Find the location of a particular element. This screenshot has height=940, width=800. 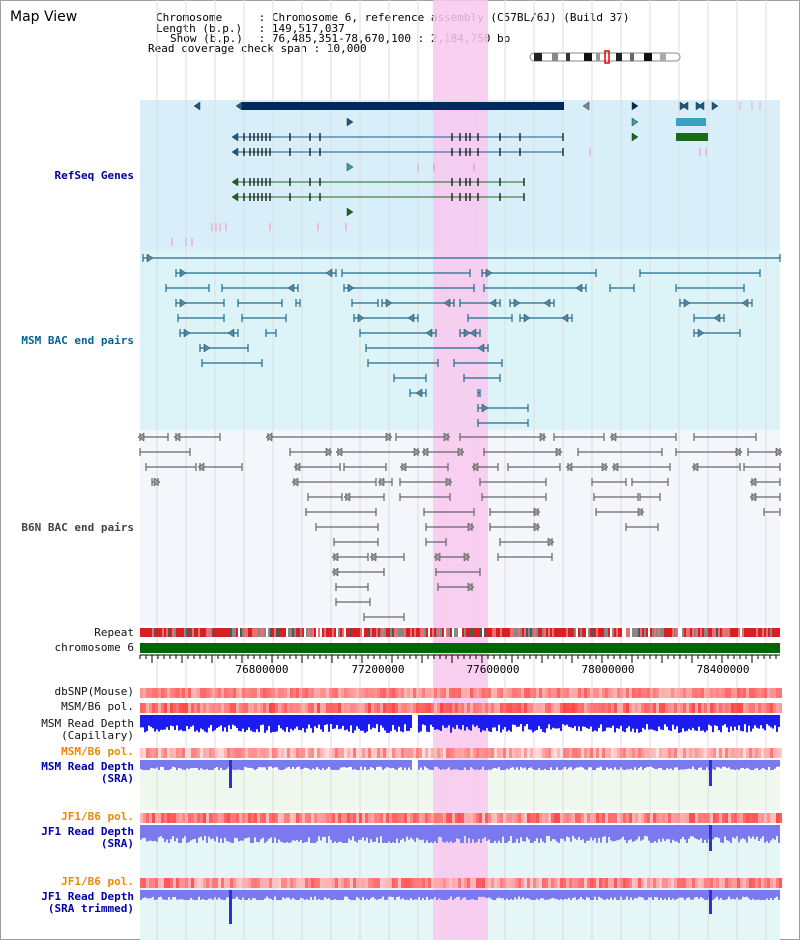

jf1-trimmed-depth-bar-spike is located at coordinates (710, 902).